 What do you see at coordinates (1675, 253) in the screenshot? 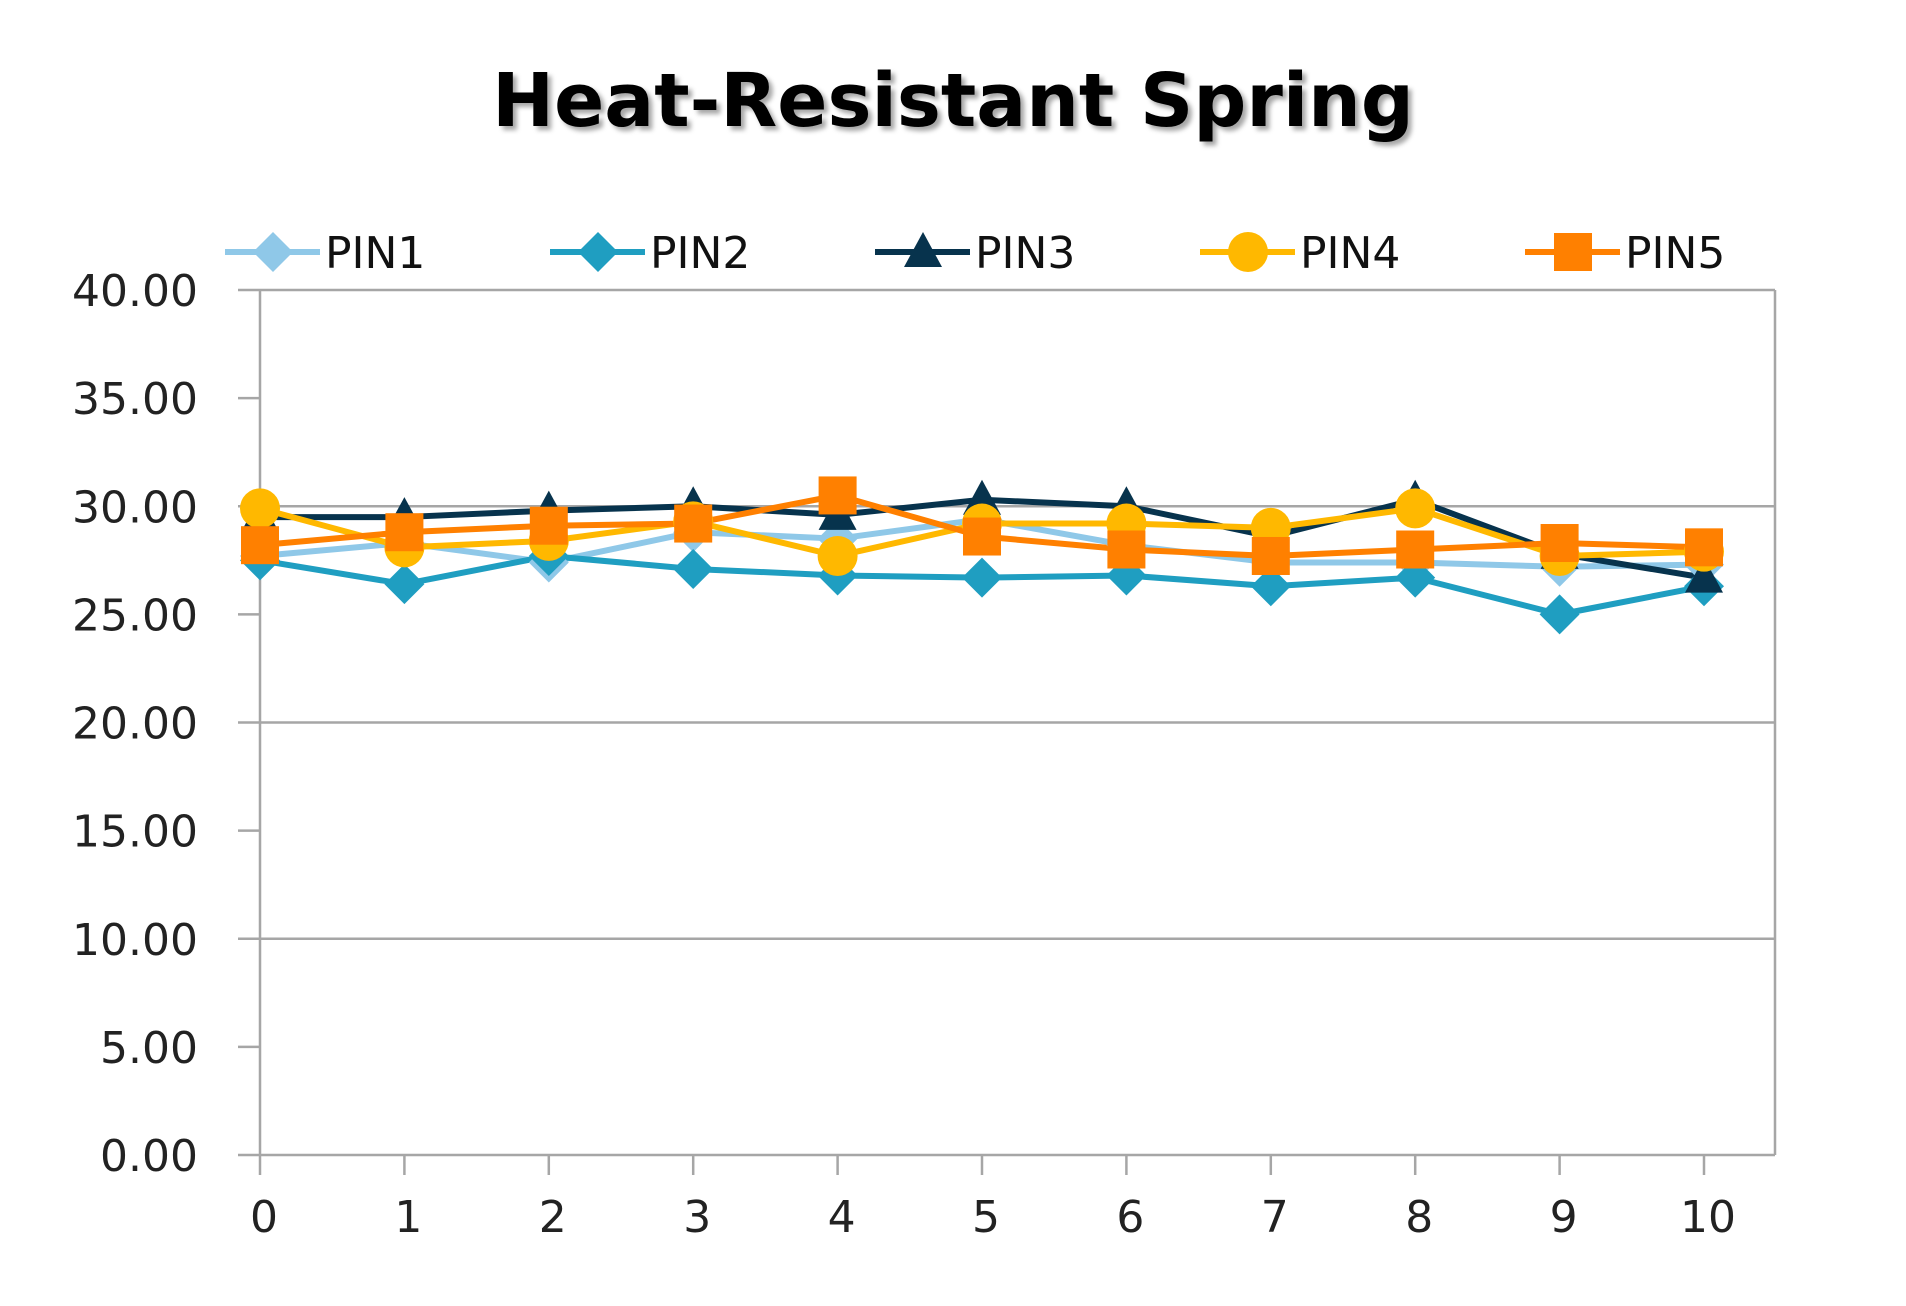
I see `legend-label: PIN5` at bounding box center [1675, 253].